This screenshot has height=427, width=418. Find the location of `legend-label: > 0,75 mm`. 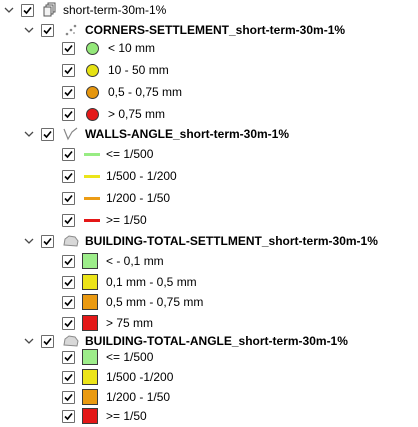

legend-label: > 0,75 mm is located at coordinates (137, 114).